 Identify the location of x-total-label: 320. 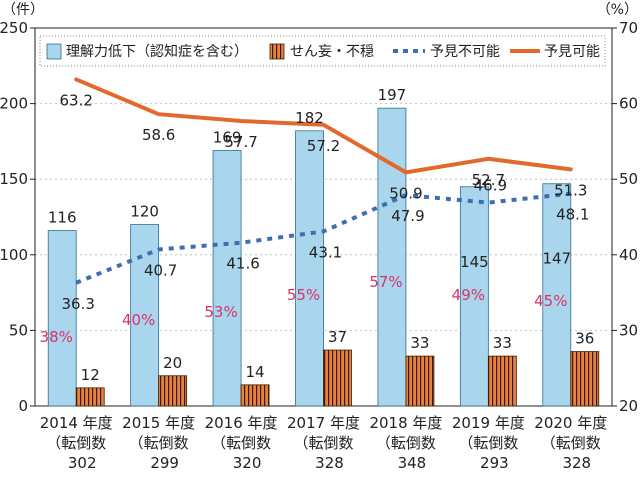
(247, 463).